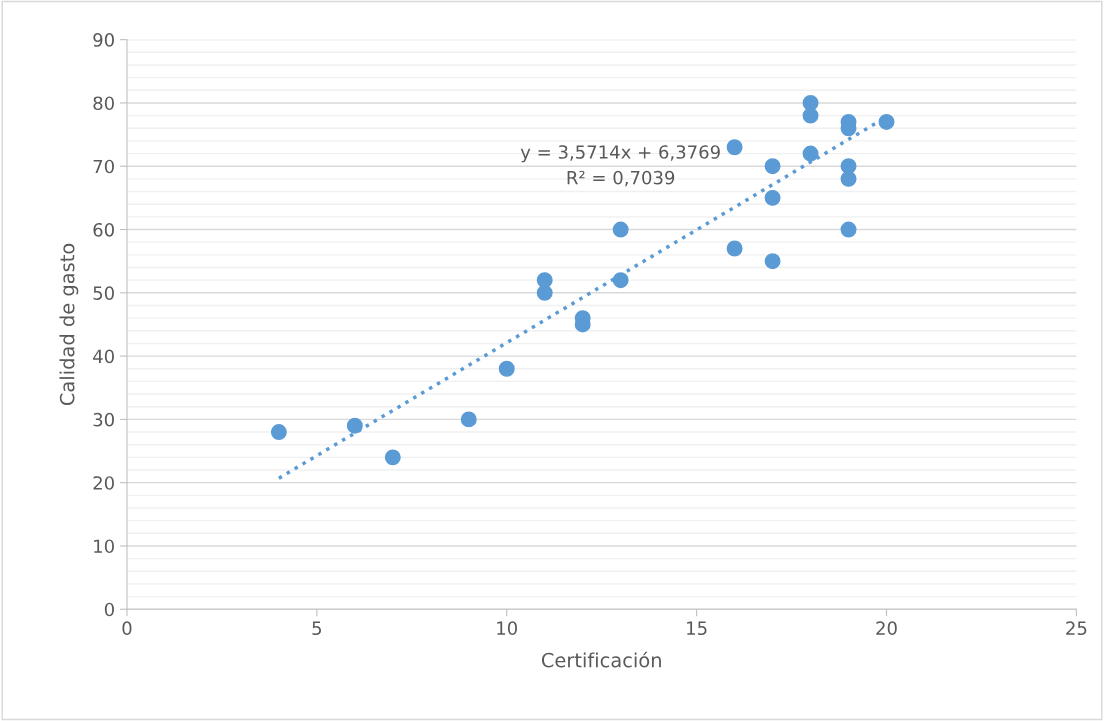 The width and height of the screenshot is (1104, 721). Describe the element at coordinates (104, 546) in the screenshot. I see `y-tick-label: 10` at that location.